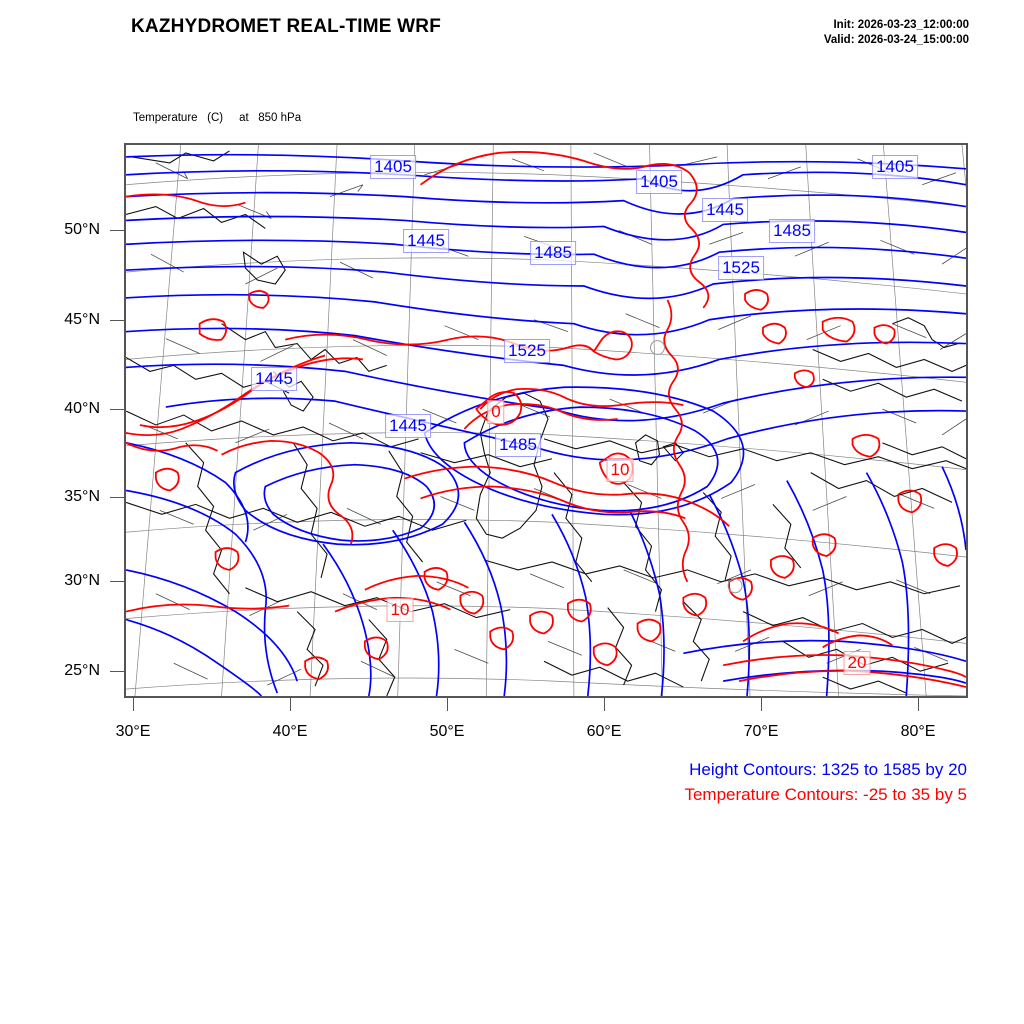  Describe the element at coordinates (761, 731) in the screenshot. I see `longitude-tick-label: 70°E` at that location.